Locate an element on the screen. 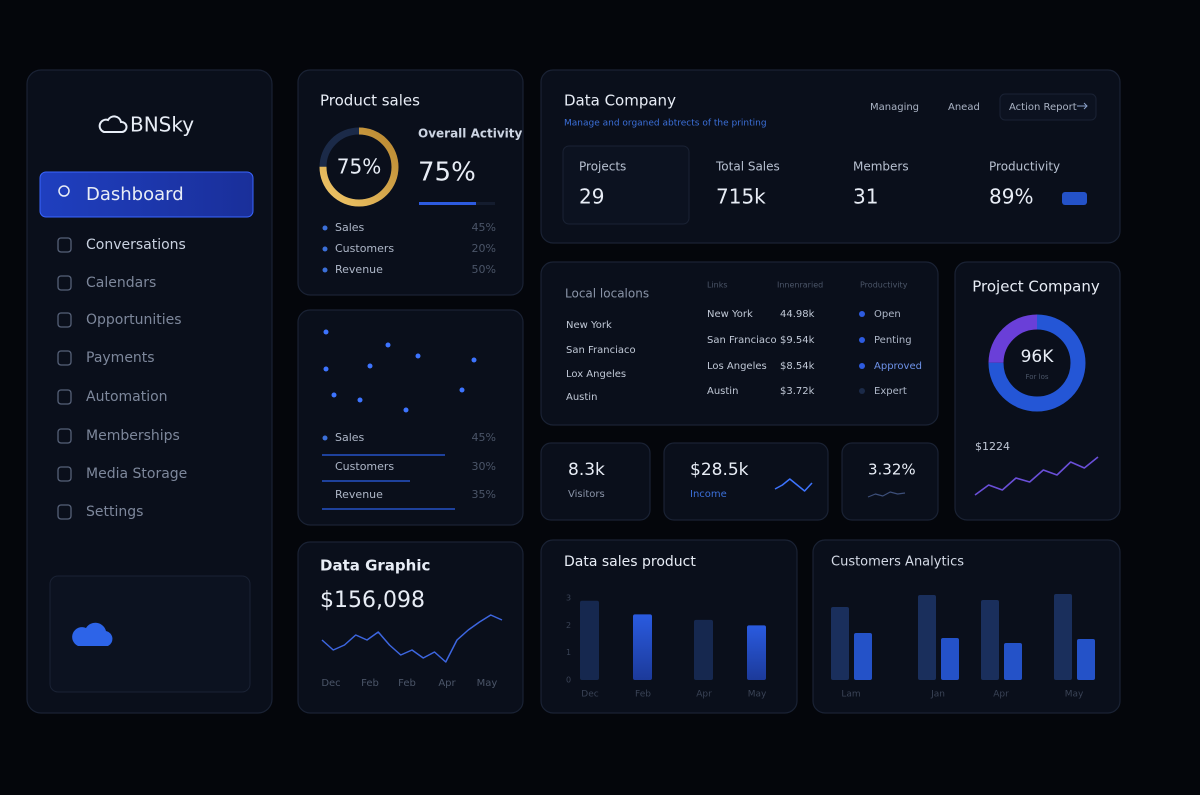 This screenshot has width=1200, height=795. nav-item: Calendars is located at coordinates (121, 283).